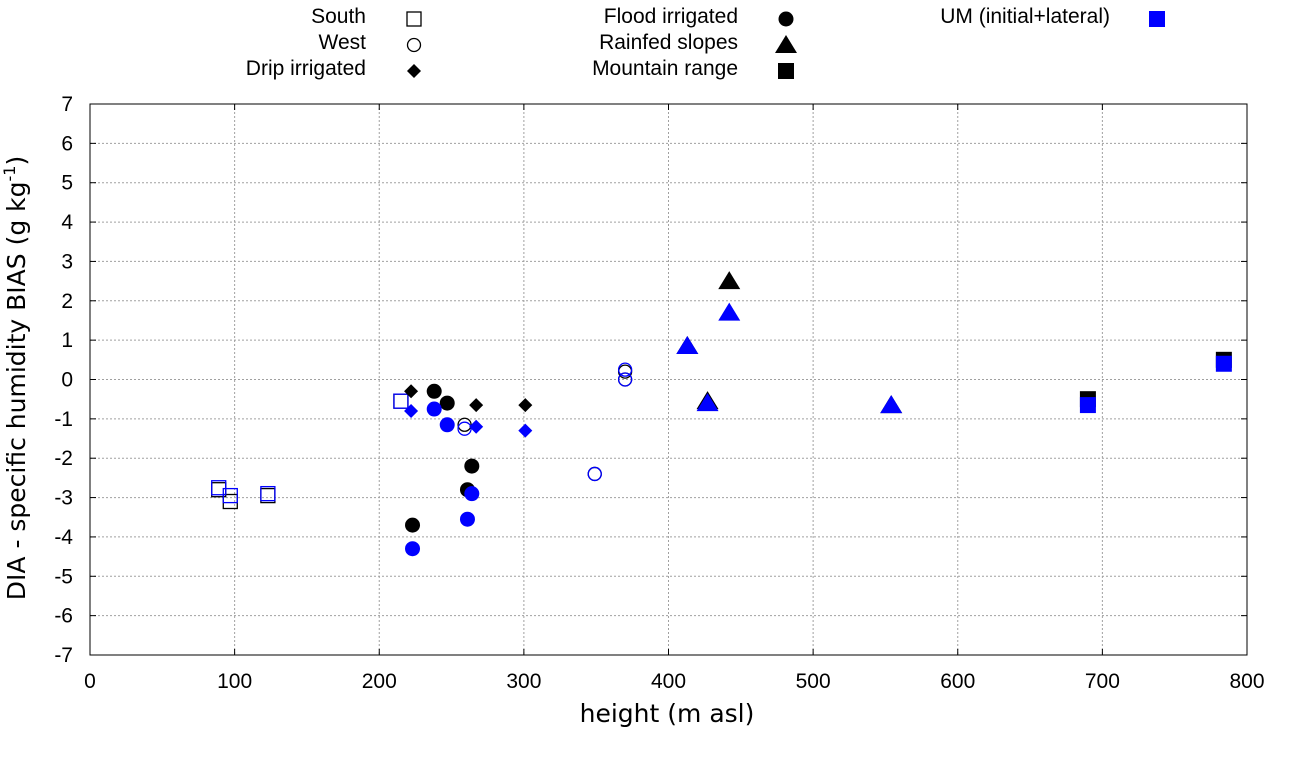 The width and height of the screenshot is (1290, 760). What do you see at coordinates (1025, 16) in the screenshot?
I see `legend-label: UM (initial+lateral)` at bounding box center [1025, 16].